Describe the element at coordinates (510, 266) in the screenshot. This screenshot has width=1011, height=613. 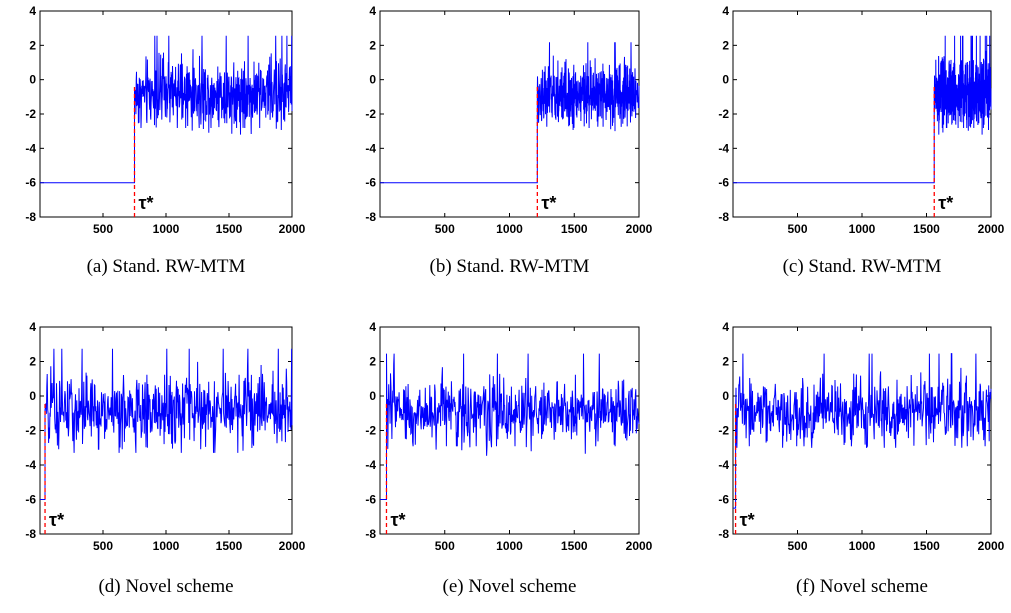
I see `subplot-caption: (b) Stand. RW-MTM` at that location.